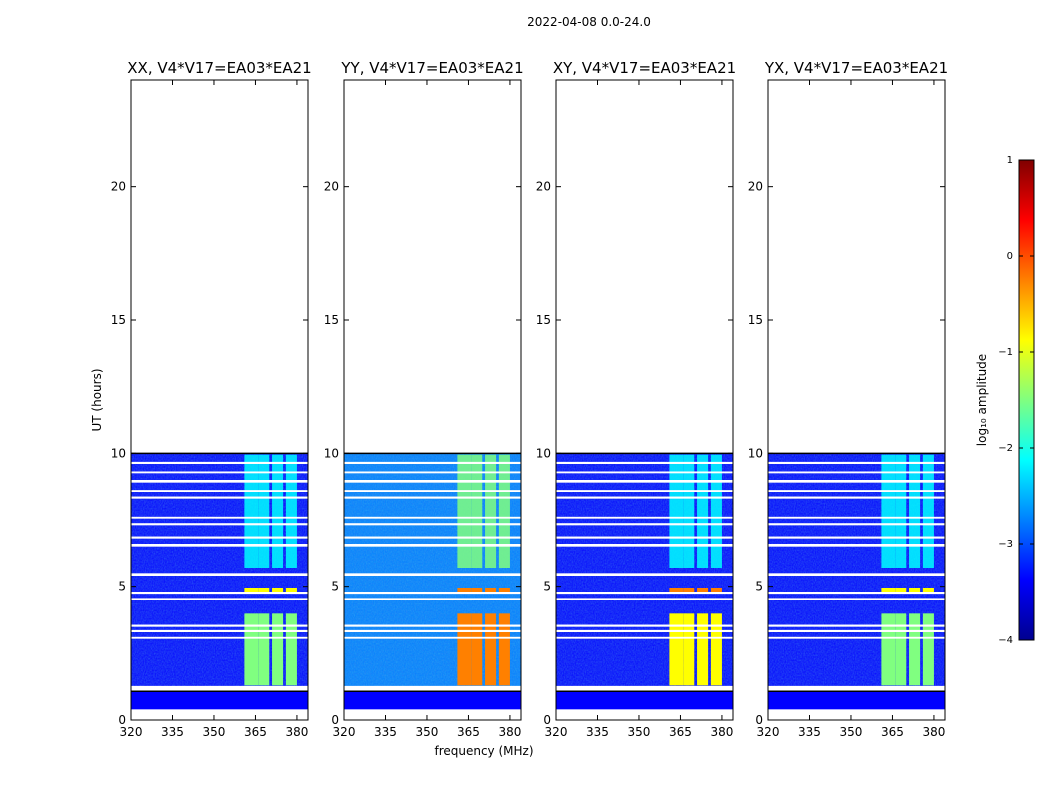 The width and height of the screenshot is (1050, 800). Describe the element at coordinates (1005, 352) in the screenshot. I see `colorbar-tick-label: −1` at that location.